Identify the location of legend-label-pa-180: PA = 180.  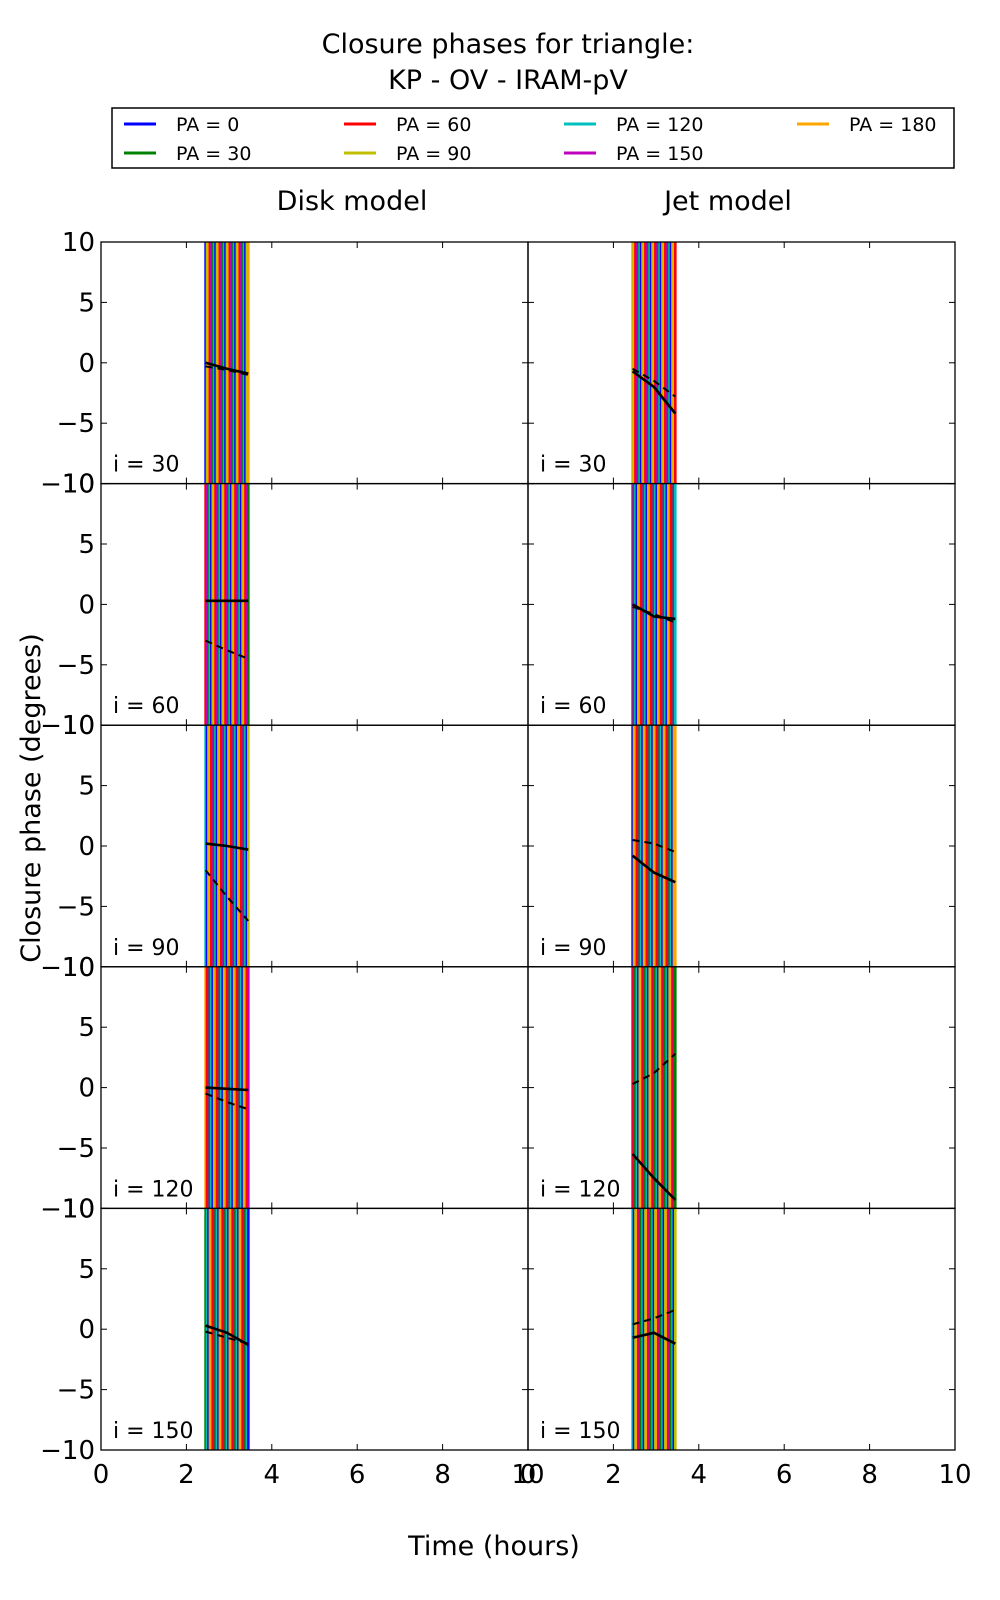
(893, 125).